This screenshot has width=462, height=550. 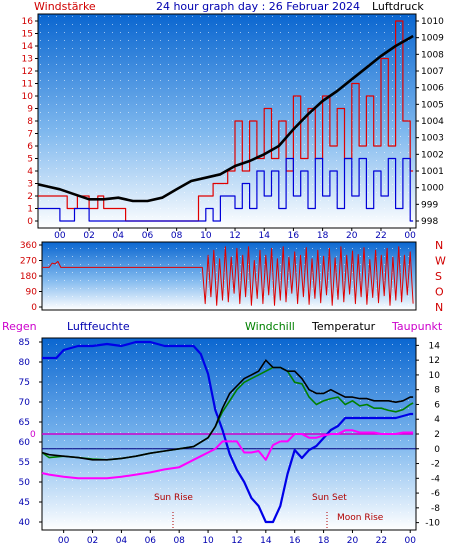 I want to click on wind-tick-label: 7, so click(x=30, y=135).